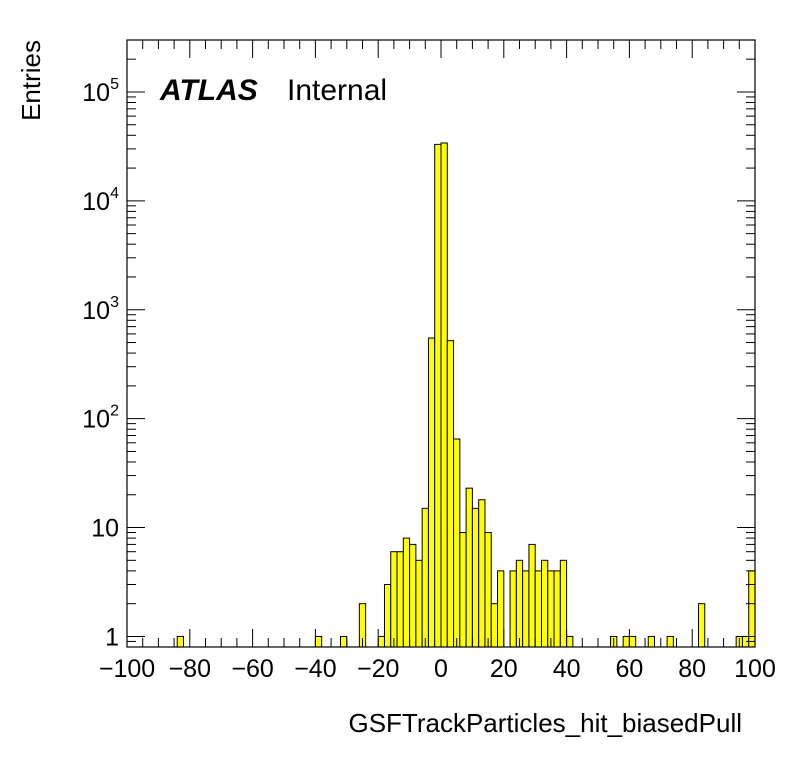  I want to click on x-tick-label: 0, so click(441, 669).